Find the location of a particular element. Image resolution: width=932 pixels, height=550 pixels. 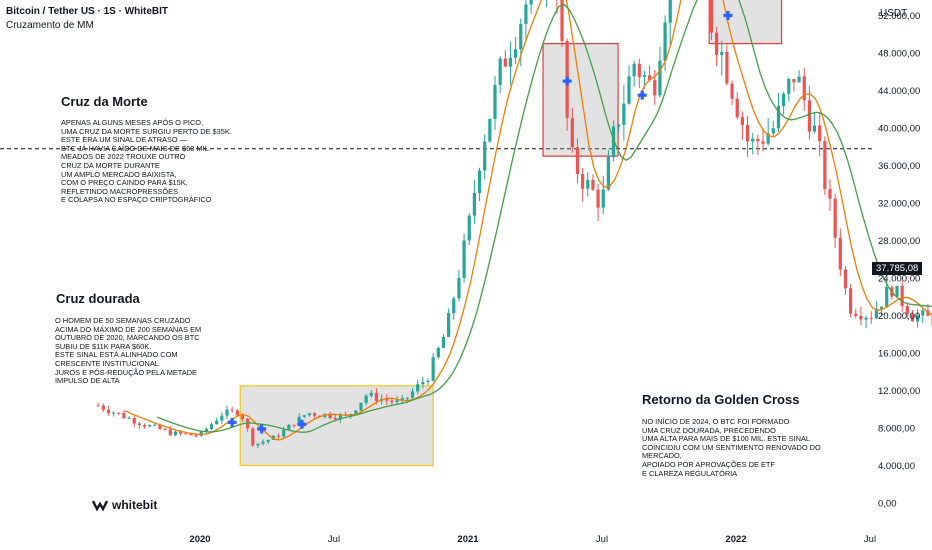

indicator-label: Cruzamento de MM is located at coordinates (50, 25).